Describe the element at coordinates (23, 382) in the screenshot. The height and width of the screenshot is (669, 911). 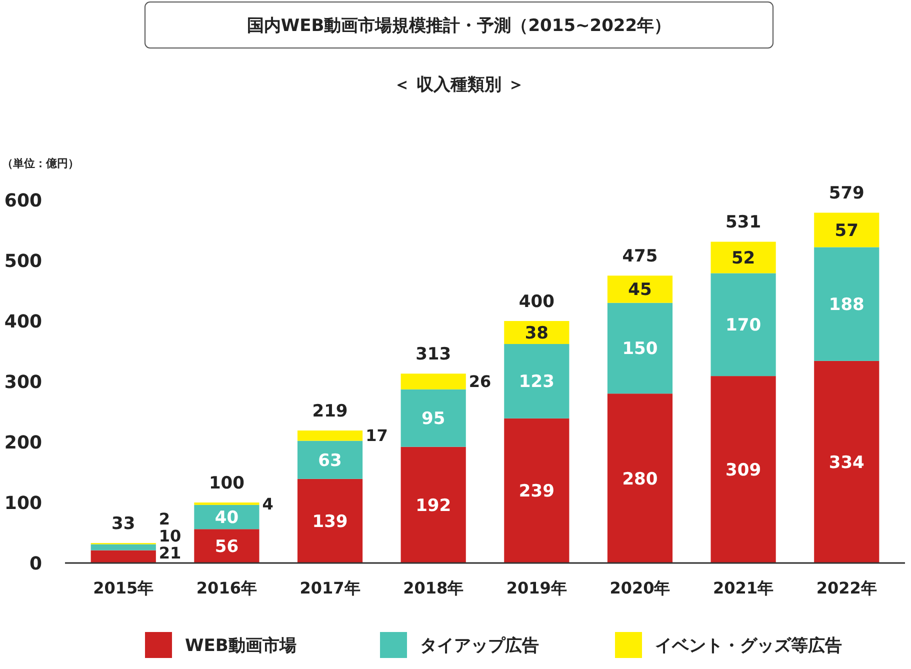
I see `y-tick-label: 300` at that location.